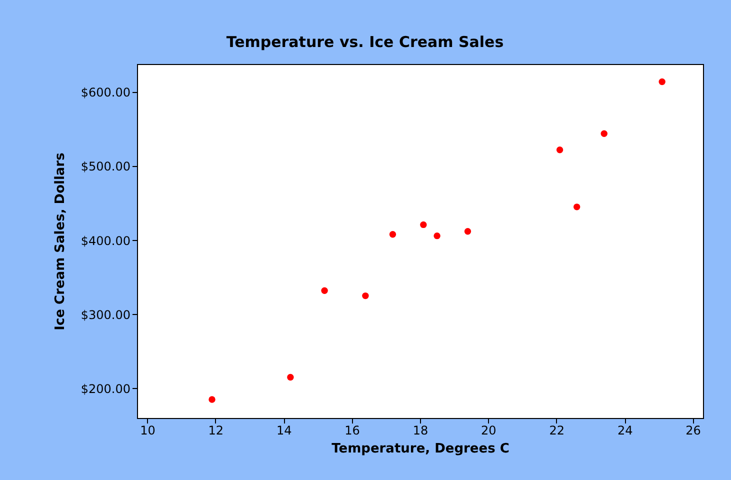 The width and height of the screenshot is (731, 480). What do you see at coordinates (105, 315) in the screenshot?
I see `y-tick-label: $300.00` at bounding box center [105, 315].